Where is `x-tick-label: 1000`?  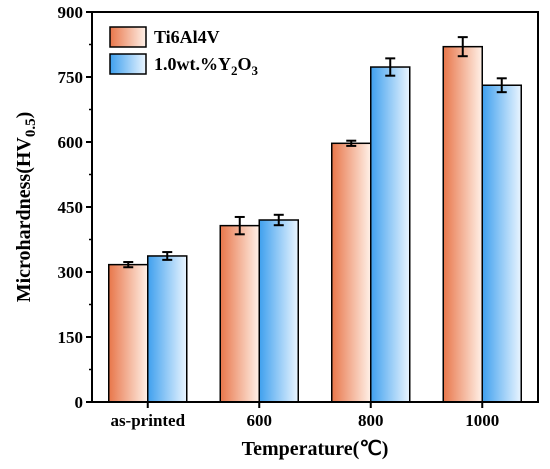 x-tick-label: 1000 is located at coordinates (482, 420).